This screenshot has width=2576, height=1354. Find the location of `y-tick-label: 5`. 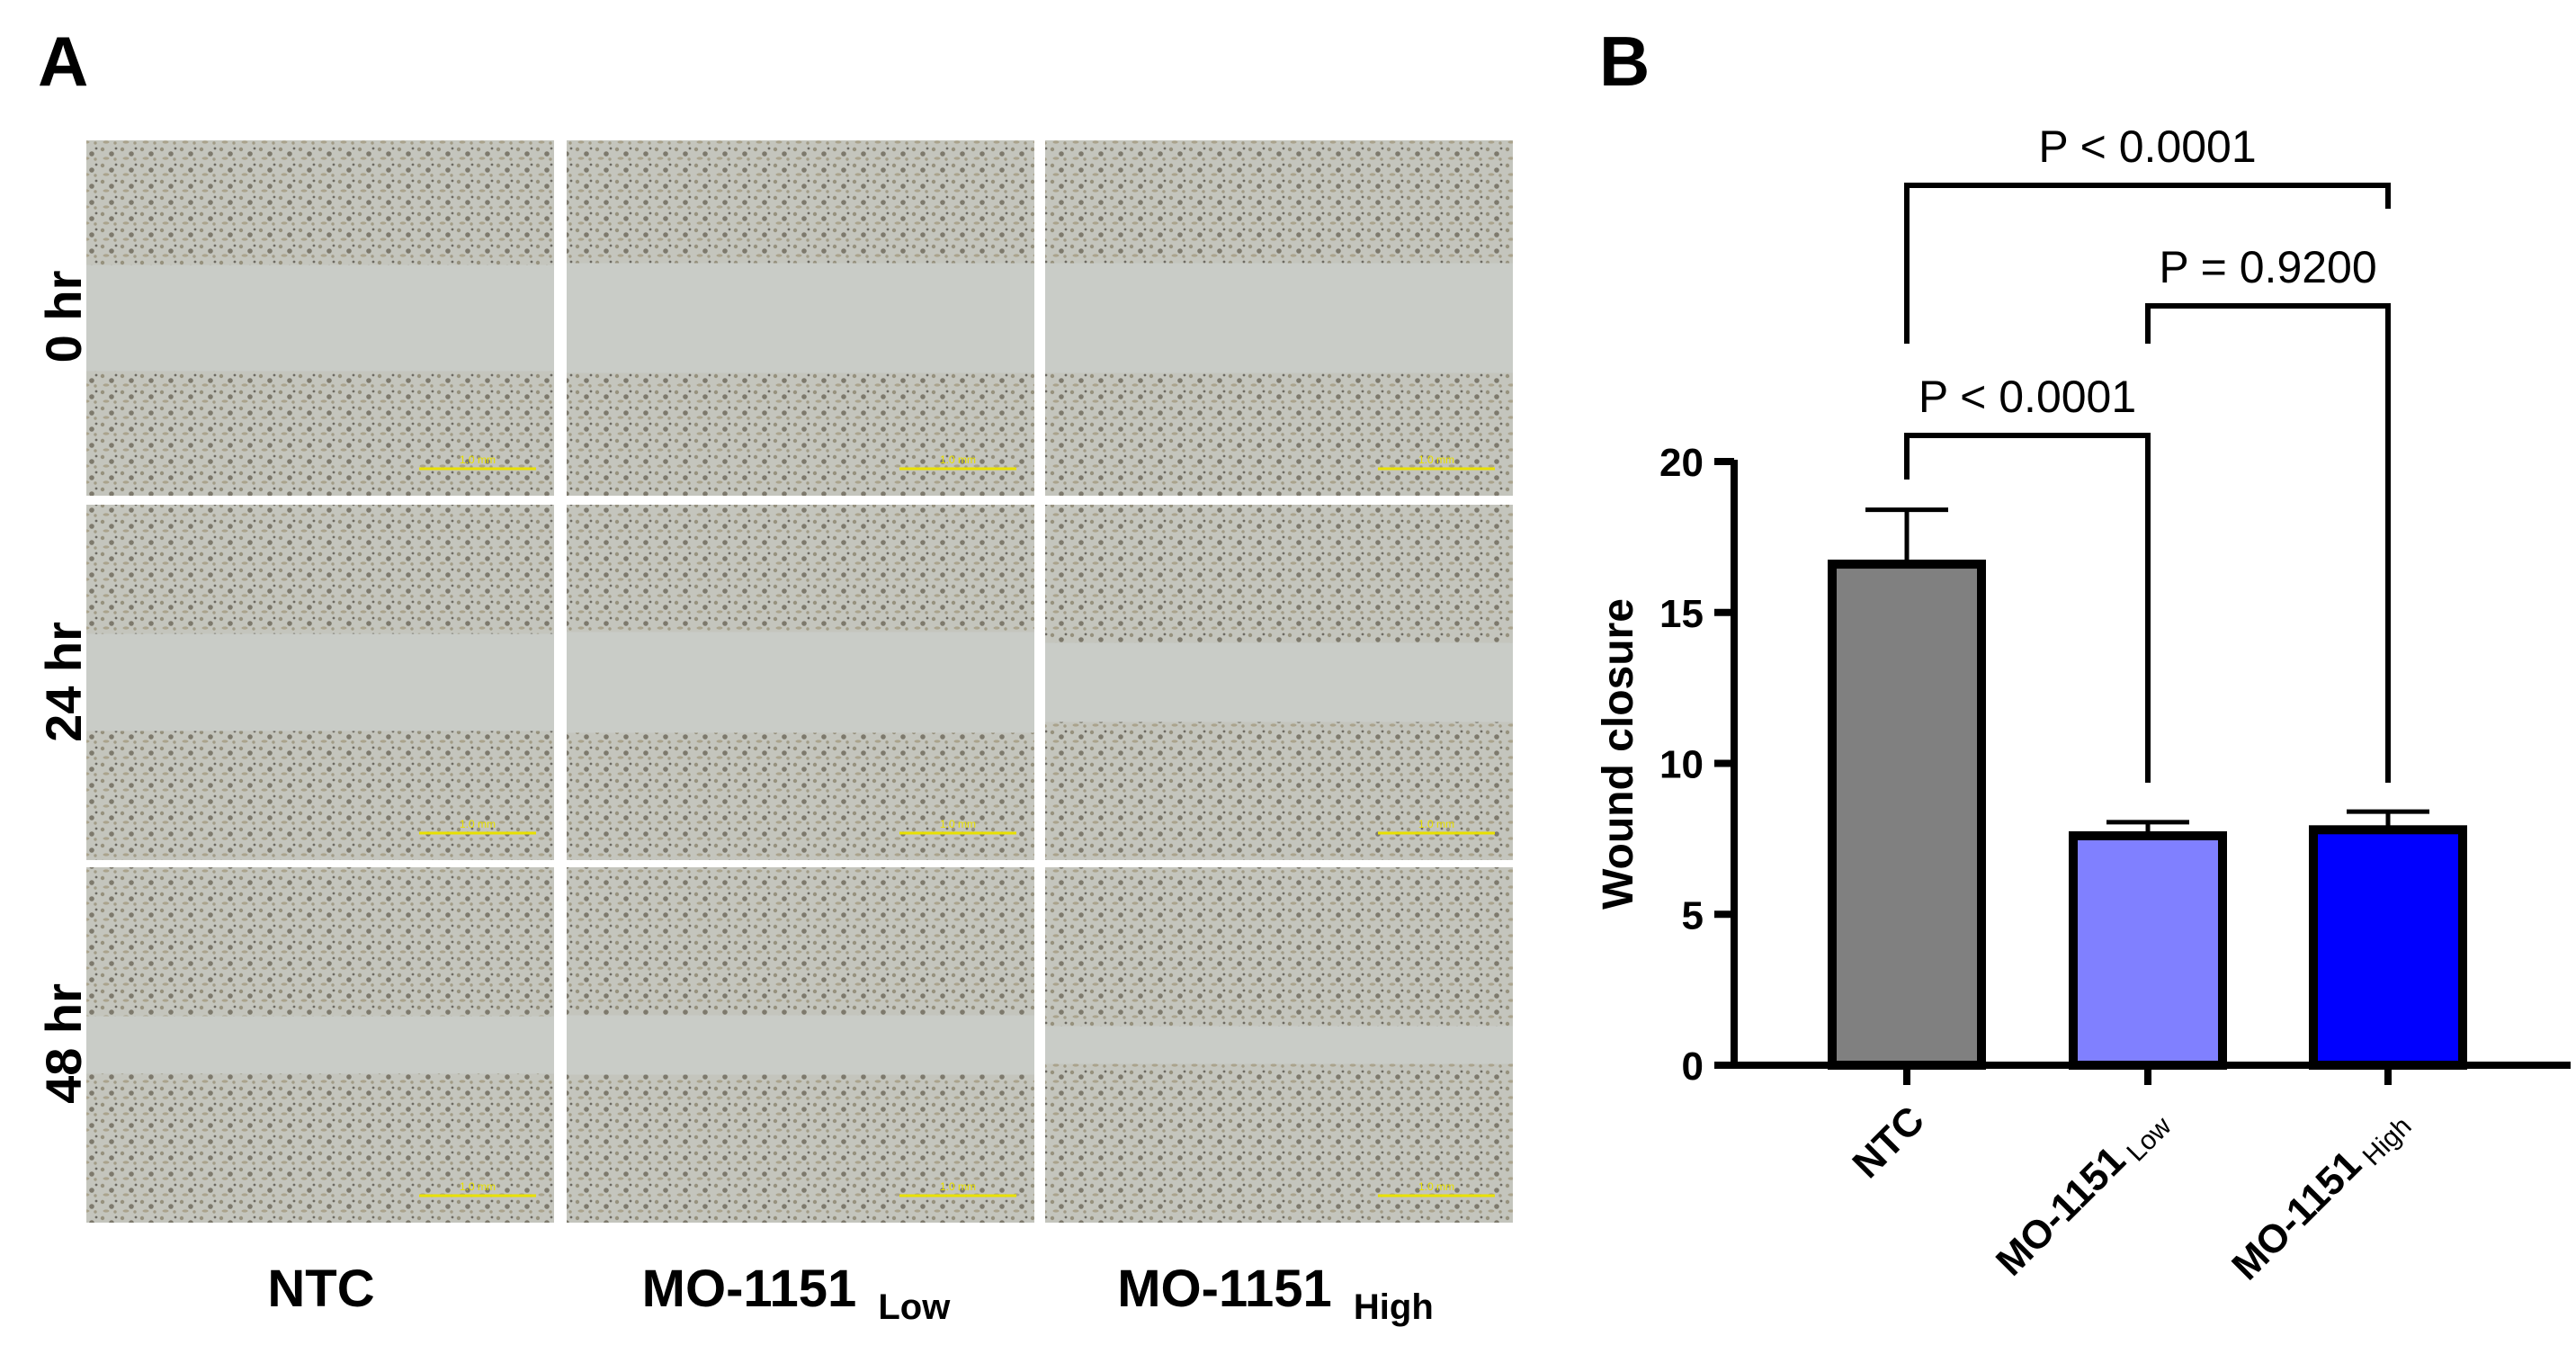

y-tick-label: 5 is located at coordinates (1693, 915).